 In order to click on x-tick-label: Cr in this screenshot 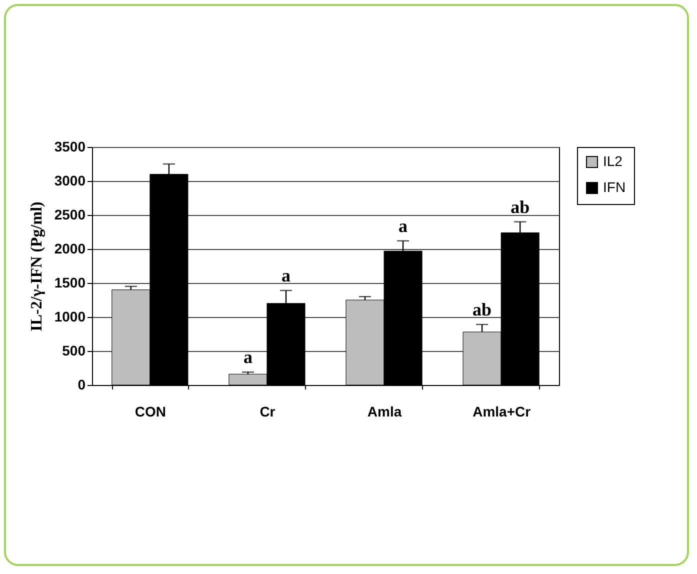, I will do `click(268, 412)`.